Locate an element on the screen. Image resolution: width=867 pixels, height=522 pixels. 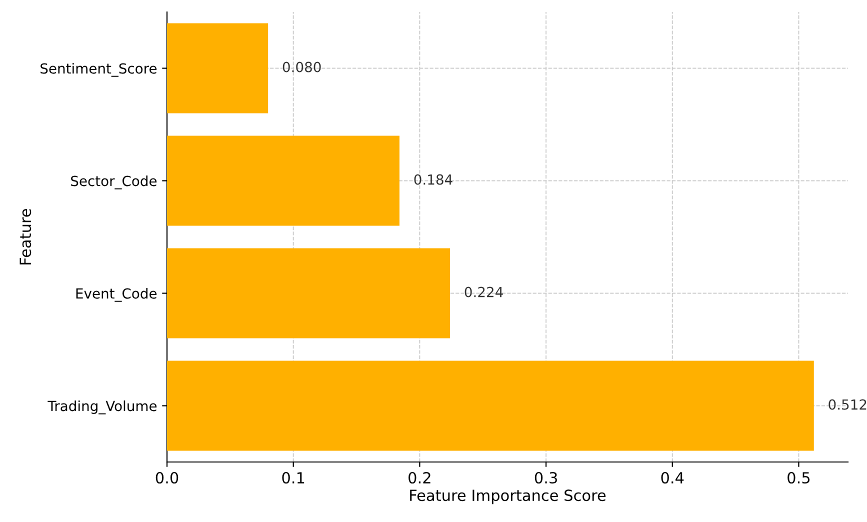
data-label: 0.184 is located at coordinates (433, 179).